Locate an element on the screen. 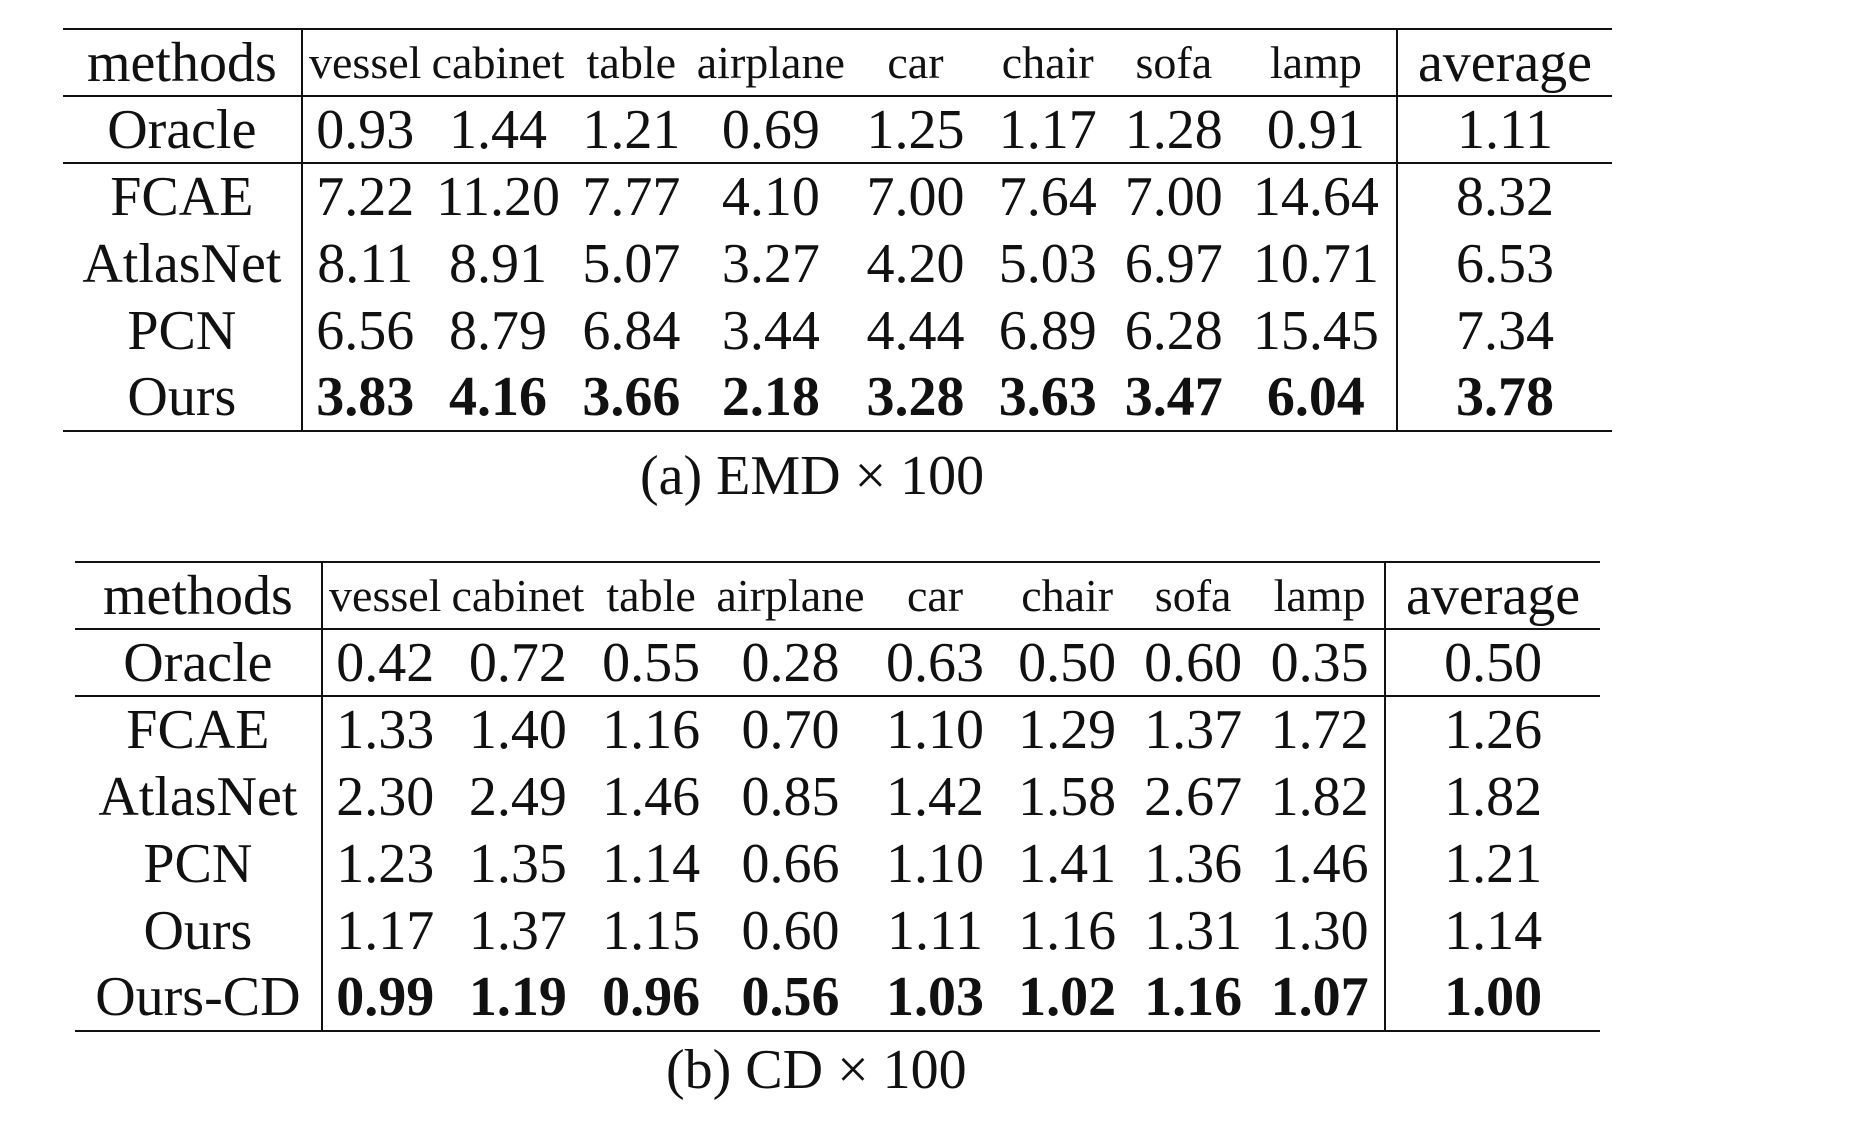  cell-airplane: 4.10 is located at coordinates (770, 197).